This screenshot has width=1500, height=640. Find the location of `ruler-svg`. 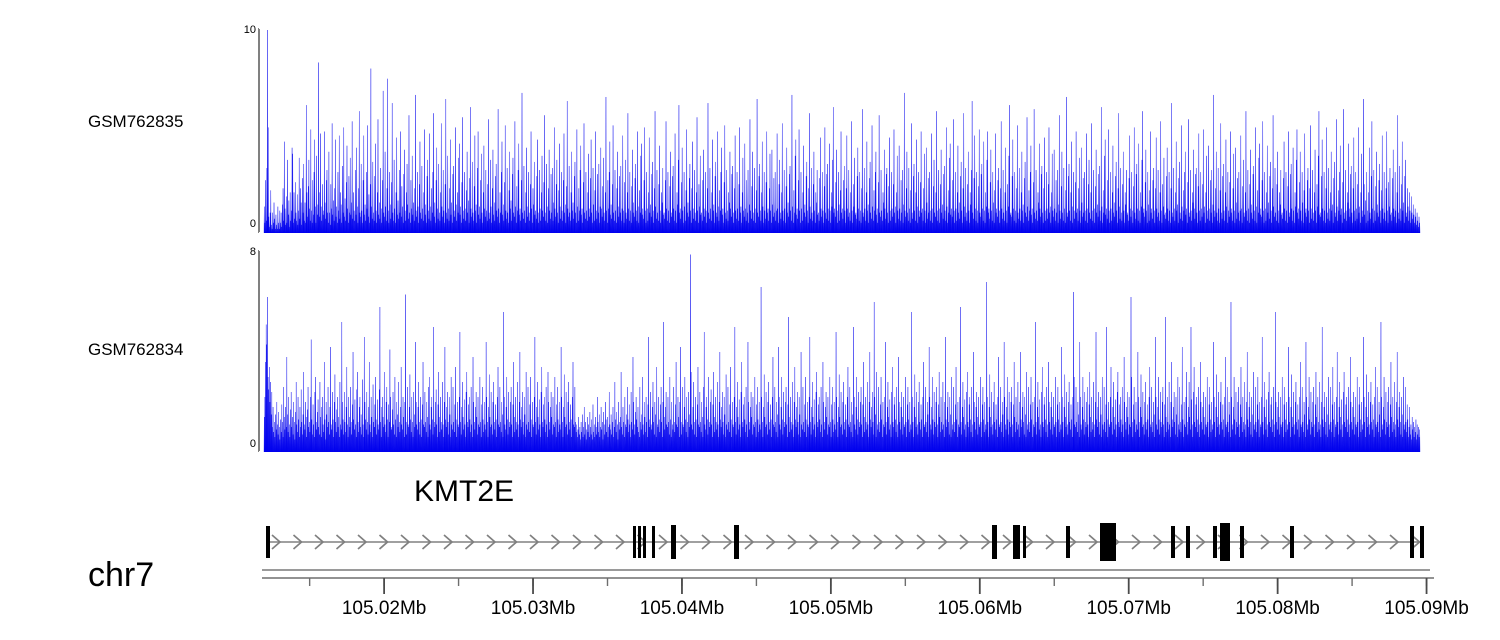

ruler-svg is located at coordinates (750, 585).